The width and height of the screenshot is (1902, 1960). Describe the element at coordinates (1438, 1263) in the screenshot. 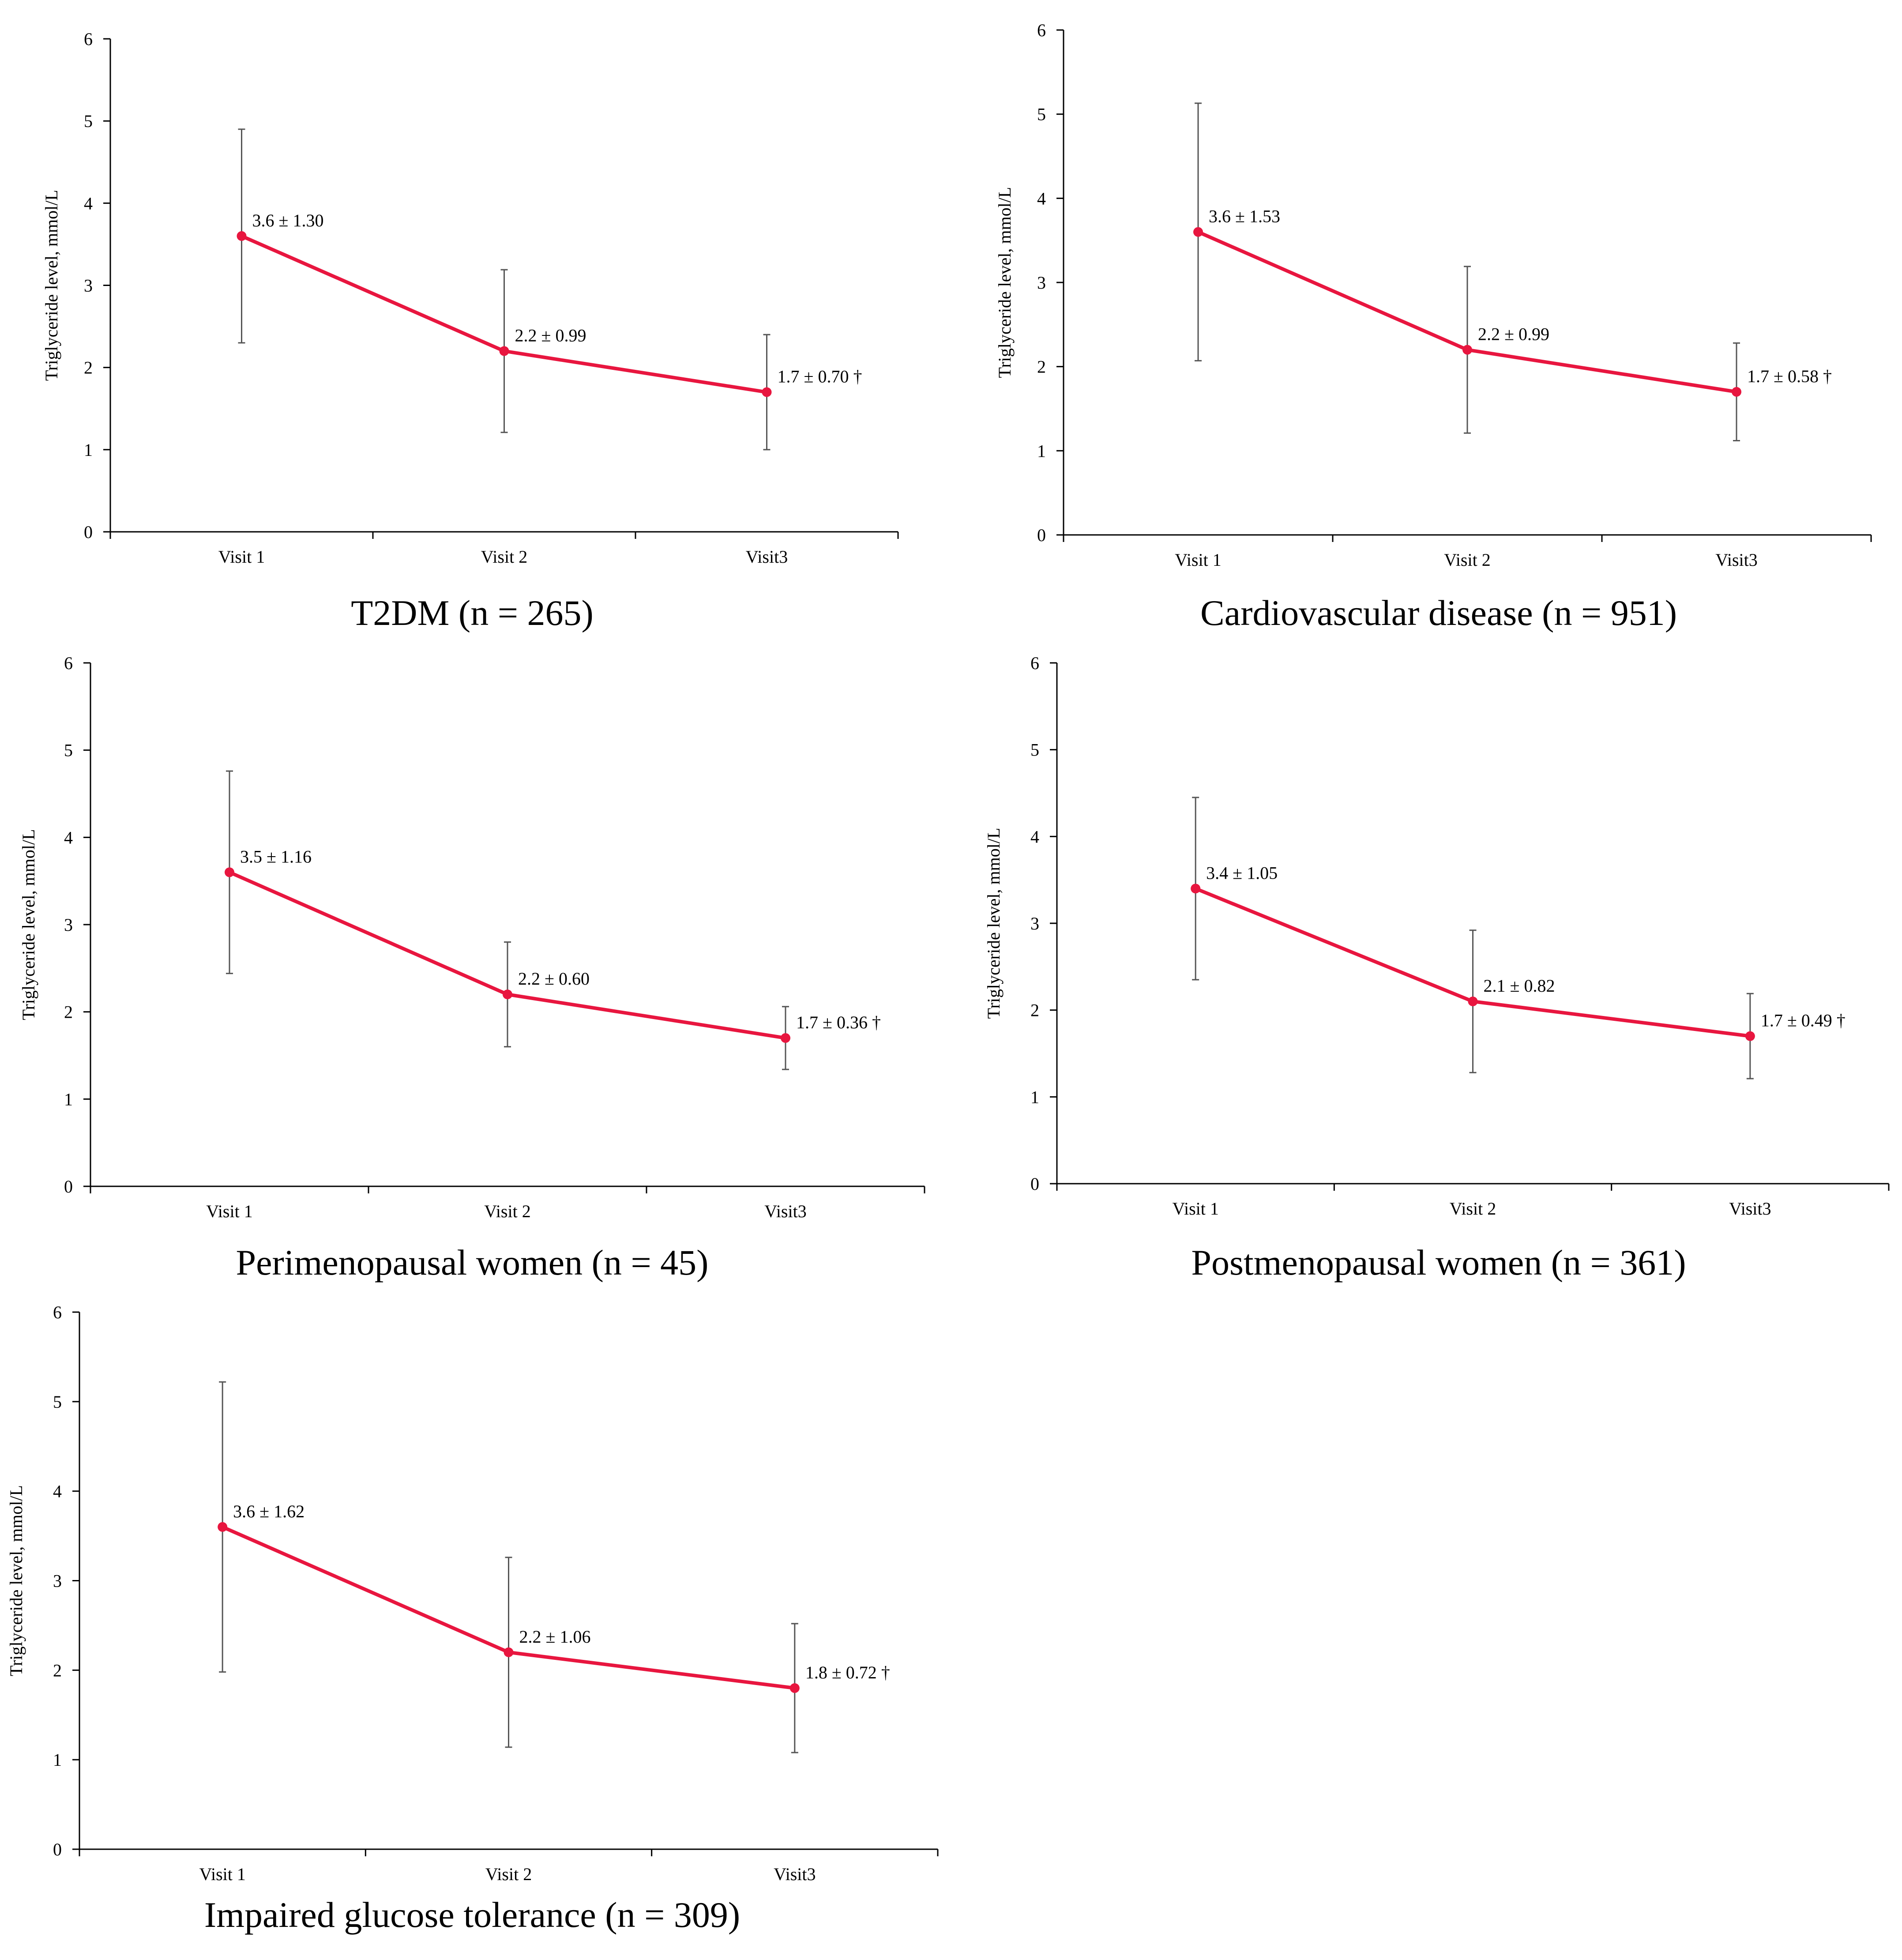

I see `chart-title-postmenopausal: Postmenopausal women (n = 361)` at that location.